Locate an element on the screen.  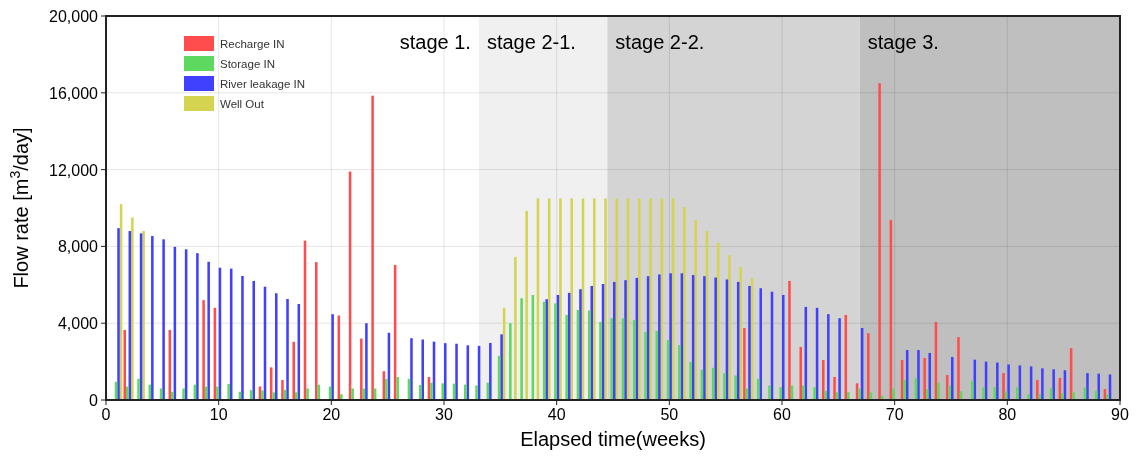
x-tick-label: 40 is located at coordinates (556, 414).